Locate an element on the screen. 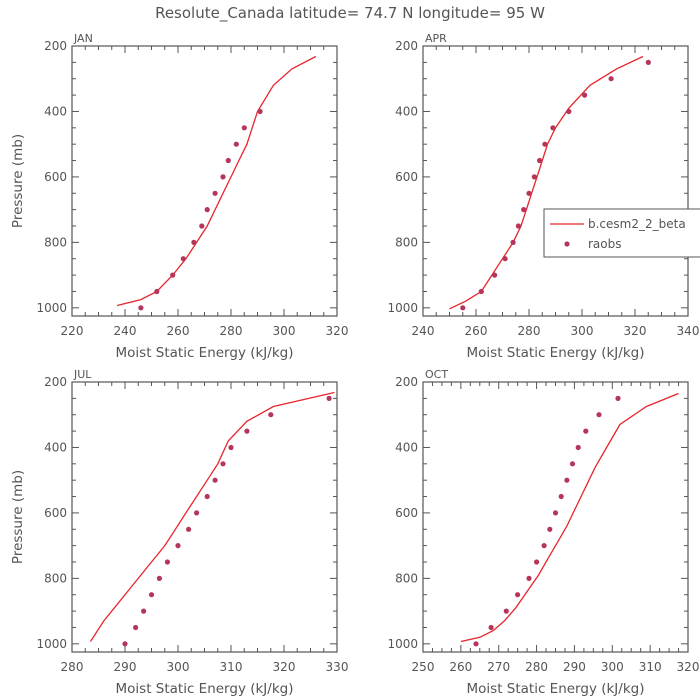 The image size is (700, 700). panel-jul-xtick-label: 320 is located at coordinates (284, 667).